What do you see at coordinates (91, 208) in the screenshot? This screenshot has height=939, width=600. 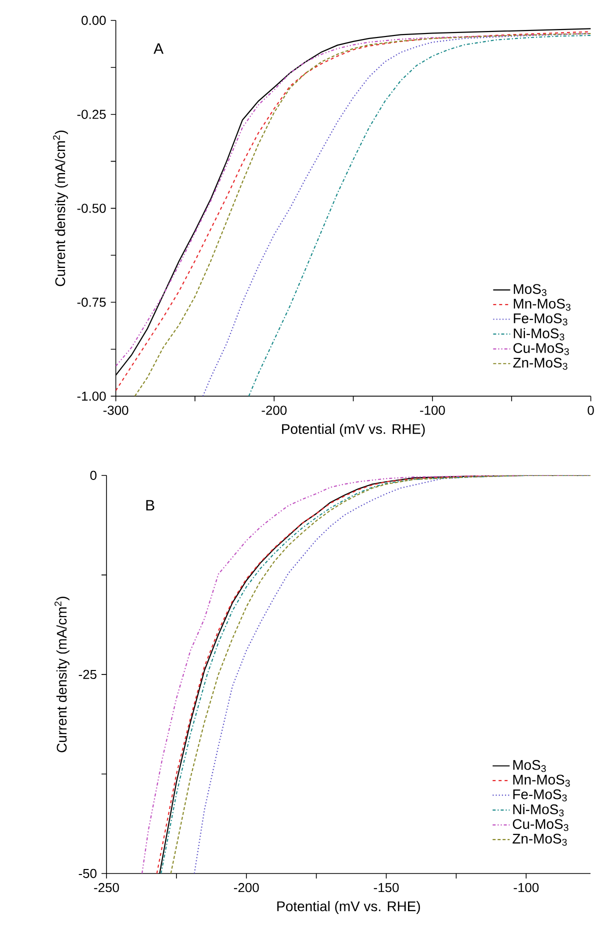 I see `y-tick-label: -0.50` at bounding box center [91, 208].